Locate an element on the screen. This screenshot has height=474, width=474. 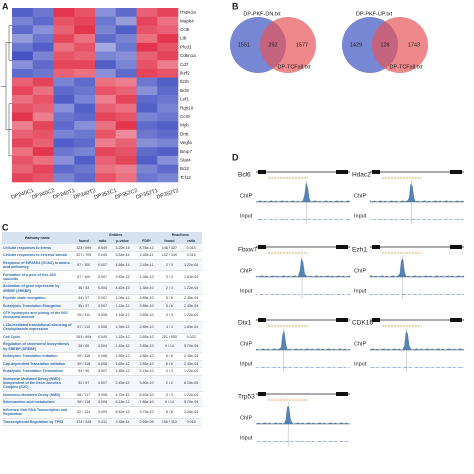
gene-label: Ccl5 is located at coordinates (185, 29).